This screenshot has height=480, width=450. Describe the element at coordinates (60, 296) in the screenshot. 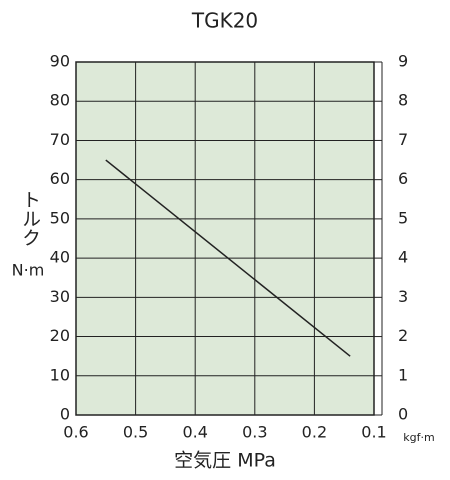

I see `y-tick-label: 30` at that location.